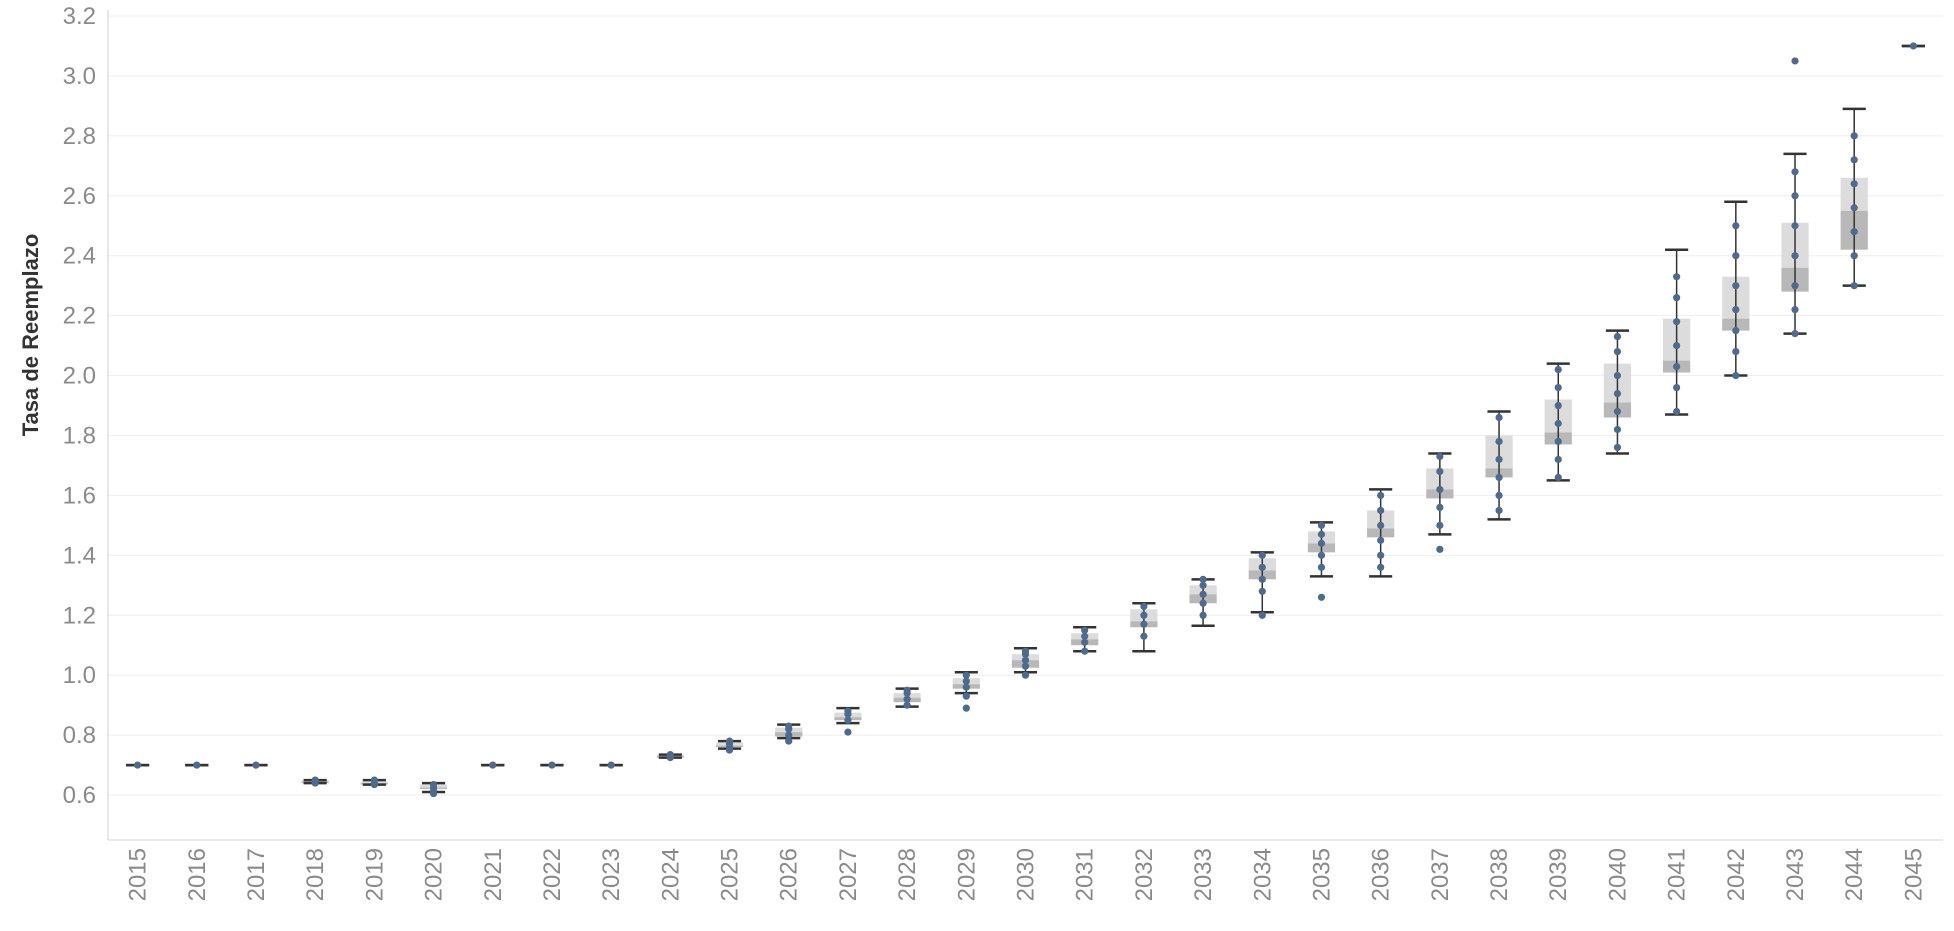 The height and width of the screenshot is (931, 1954). What do you see at coordinates (552, 874) in the screenshot?
I see `x-tick-label: 2022` at bounding box center [552, 874].